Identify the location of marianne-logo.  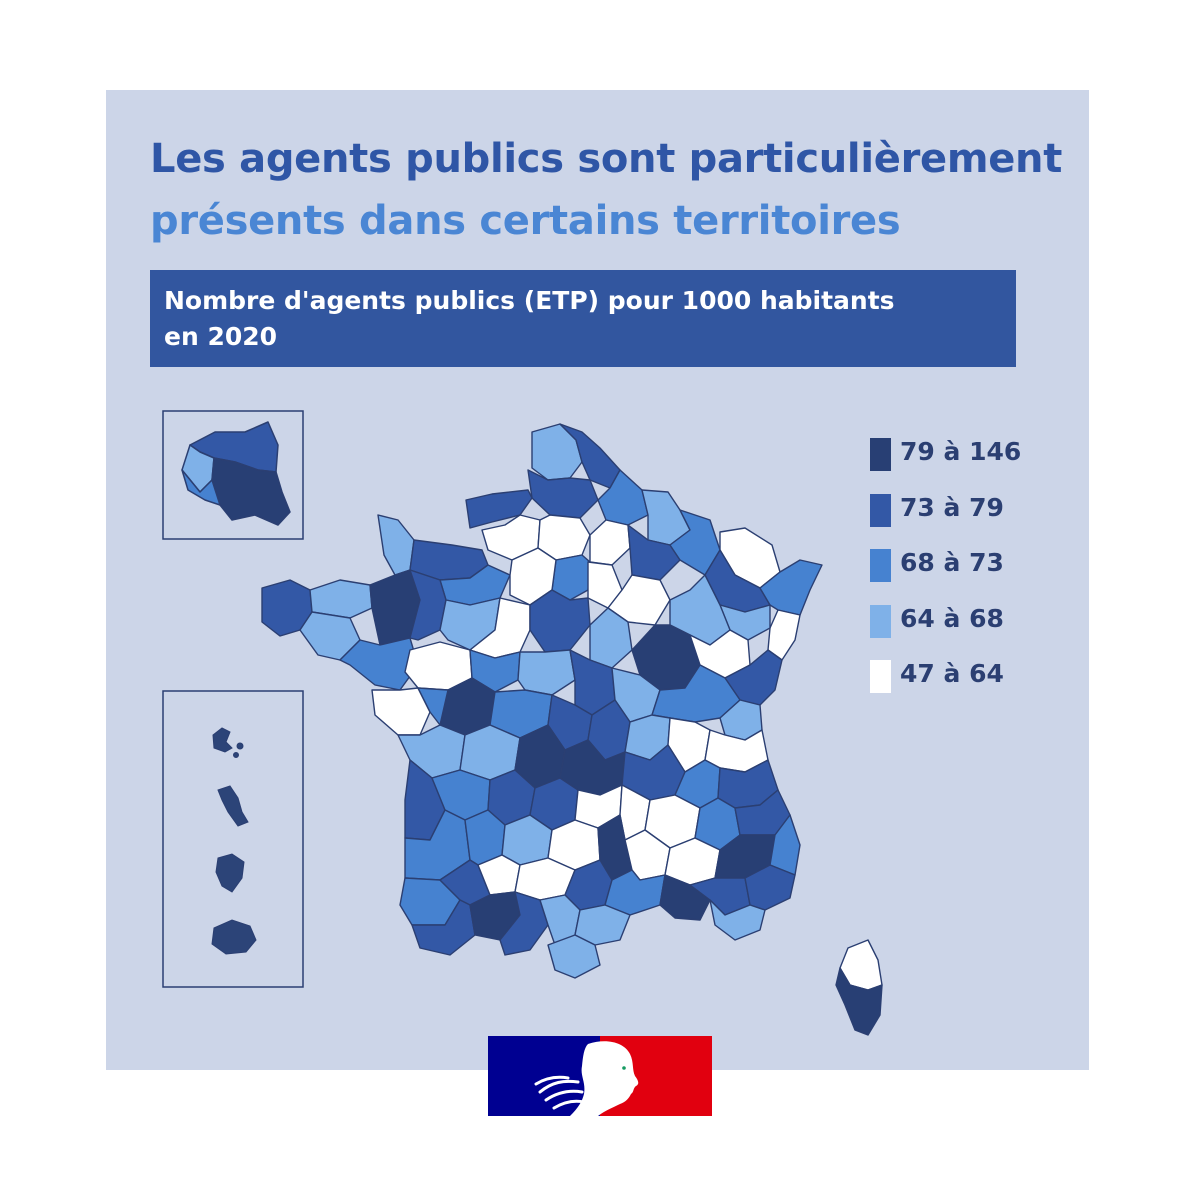
(600, 1076).